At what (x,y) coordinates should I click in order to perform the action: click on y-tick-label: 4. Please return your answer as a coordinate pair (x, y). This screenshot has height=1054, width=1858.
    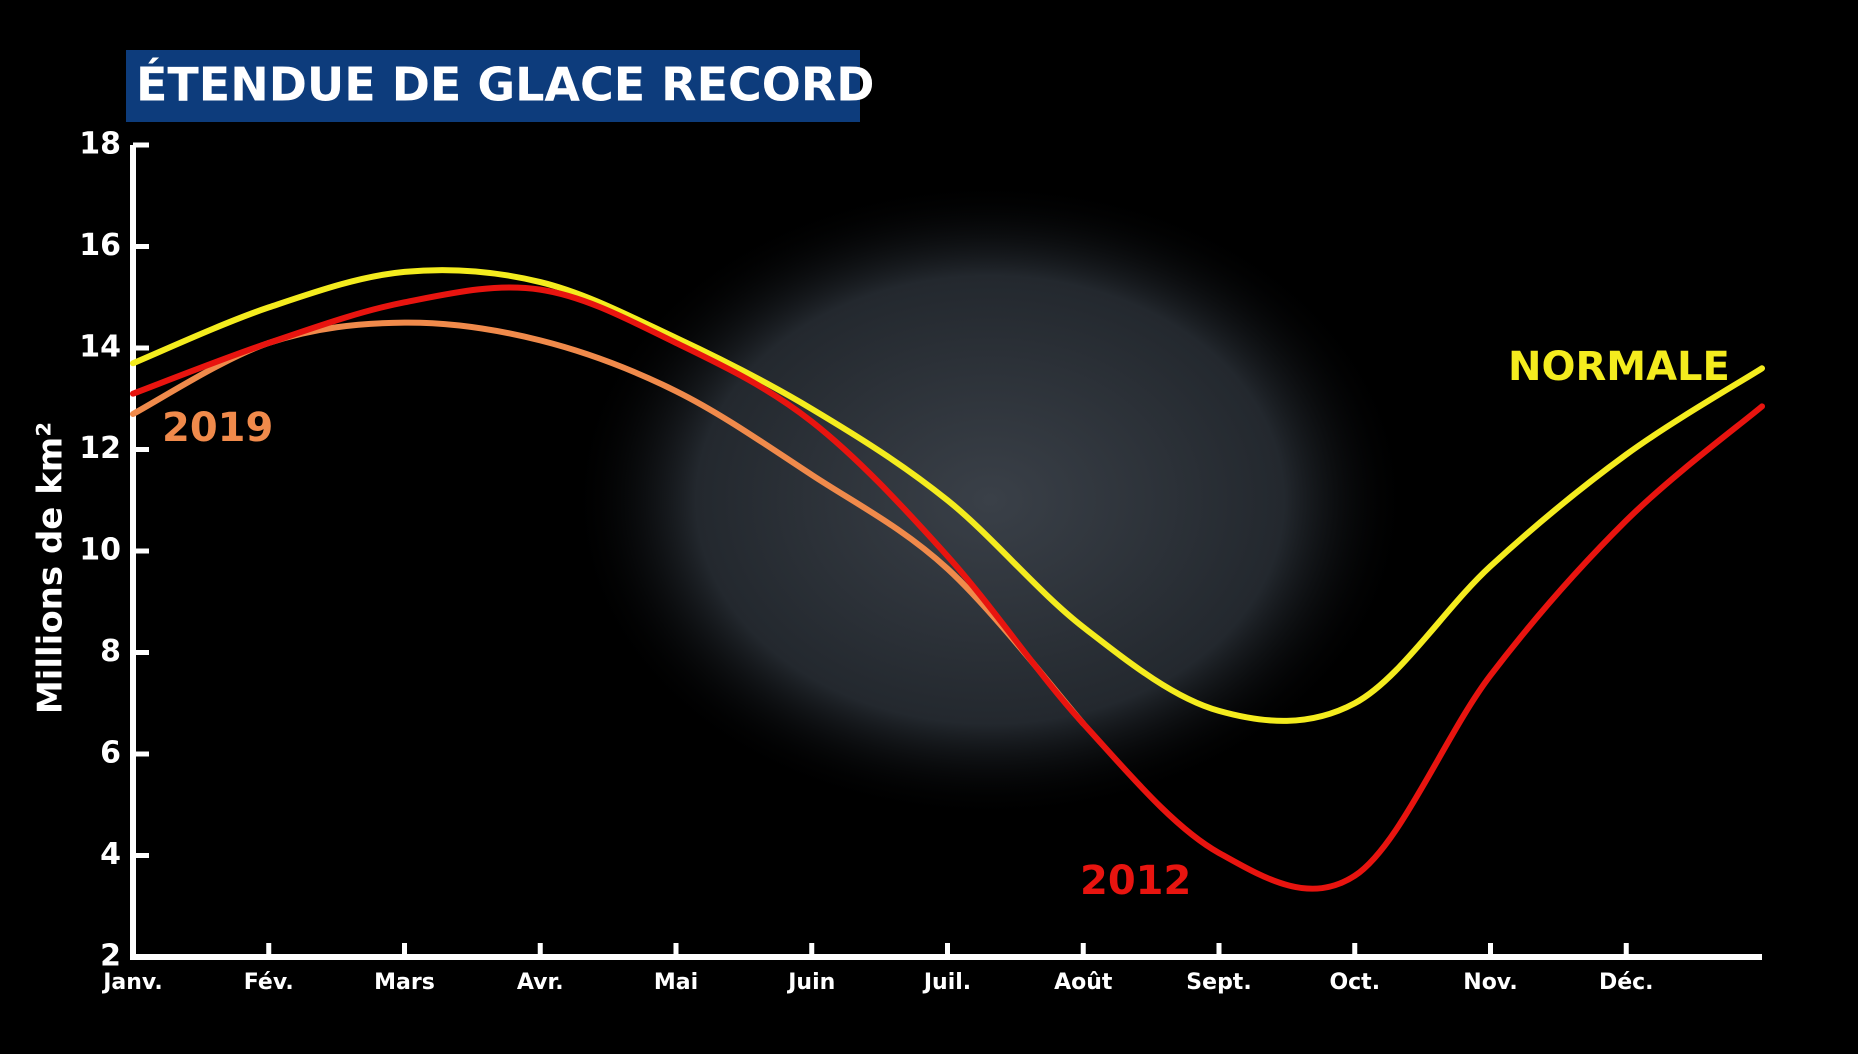
    Looking at the image, I should click on (110, 854).